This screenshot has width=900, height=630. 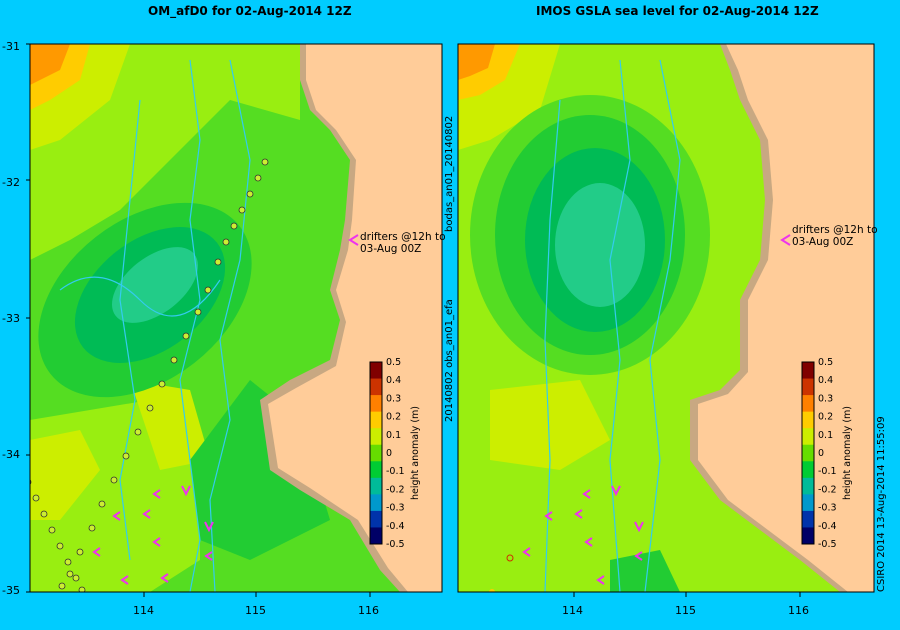 I want to click on lat-tick: -34, so click(x=11, y=454).